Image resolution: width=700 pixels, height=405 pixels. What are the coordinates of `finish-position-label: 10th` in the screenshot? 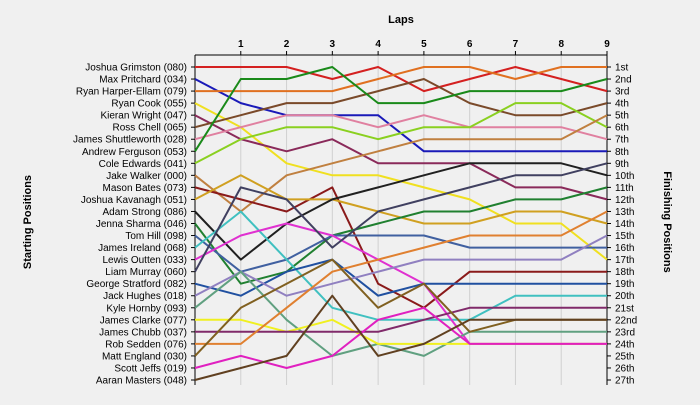 It's located at (624, 176).